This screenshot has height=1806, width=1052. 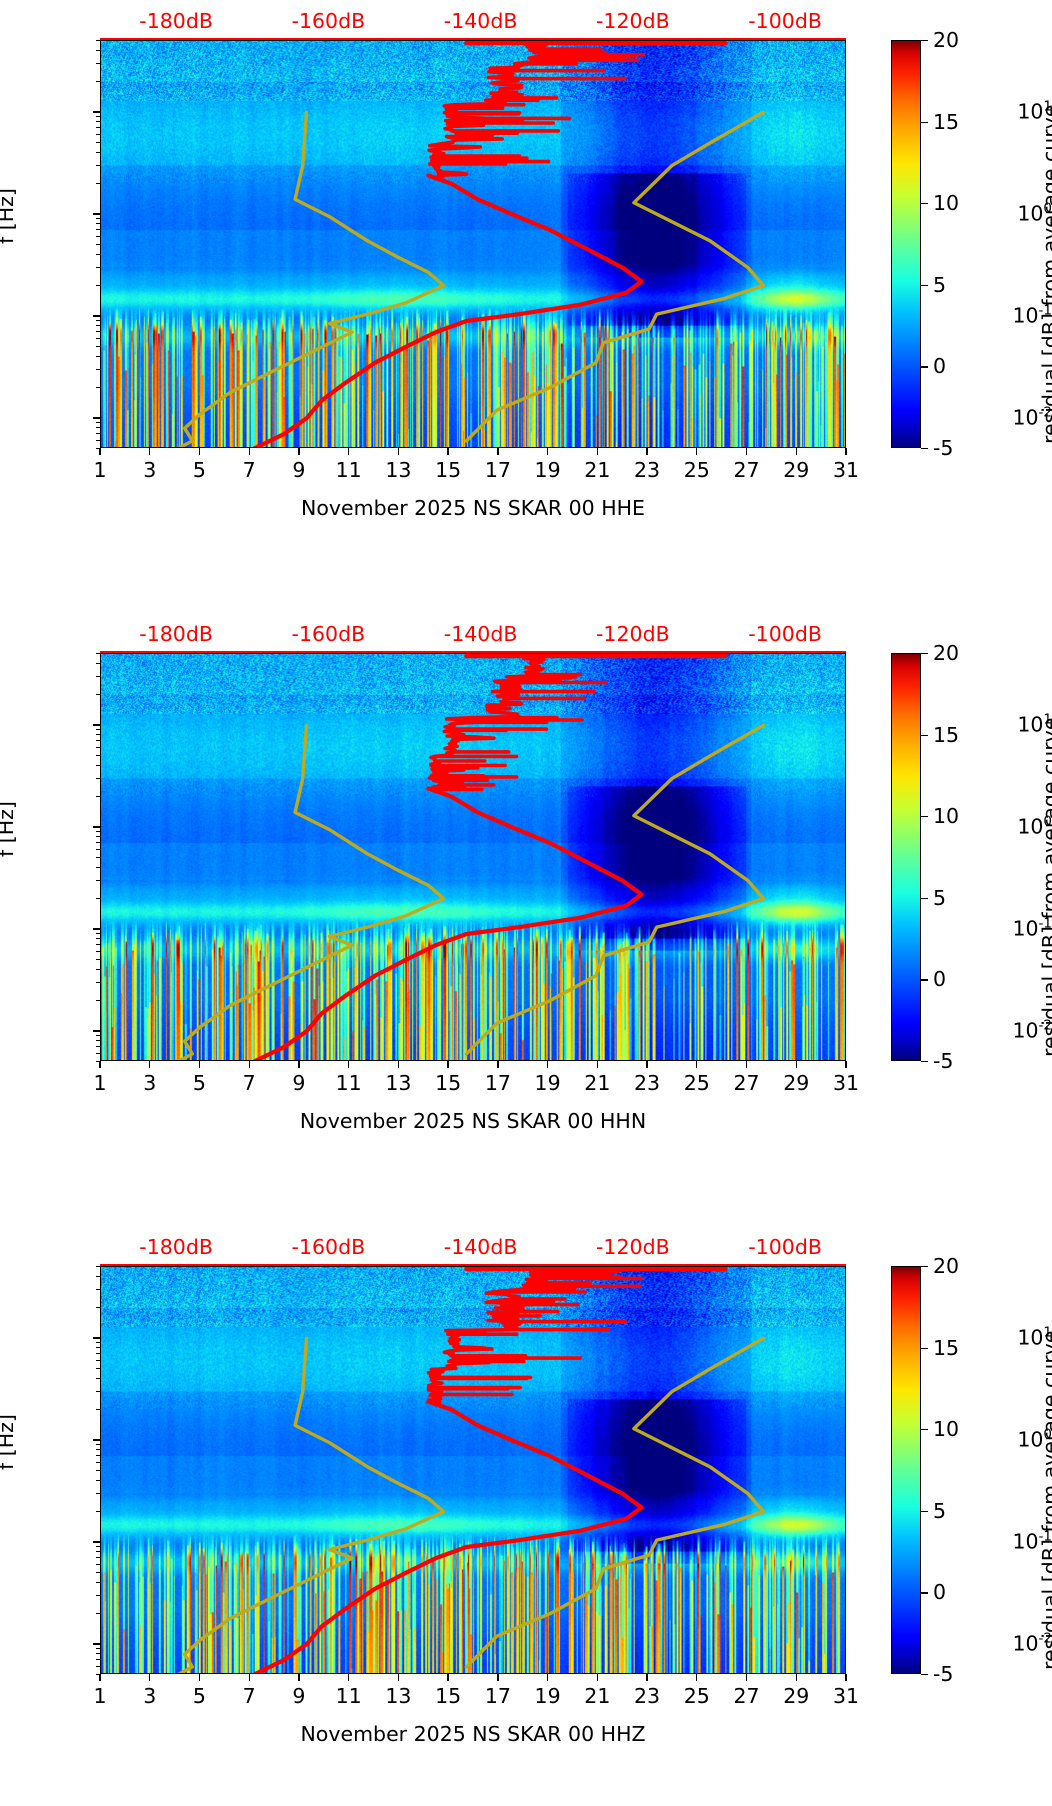 I want to click on noise-model-low-curve, so click(x=311, y=1504).